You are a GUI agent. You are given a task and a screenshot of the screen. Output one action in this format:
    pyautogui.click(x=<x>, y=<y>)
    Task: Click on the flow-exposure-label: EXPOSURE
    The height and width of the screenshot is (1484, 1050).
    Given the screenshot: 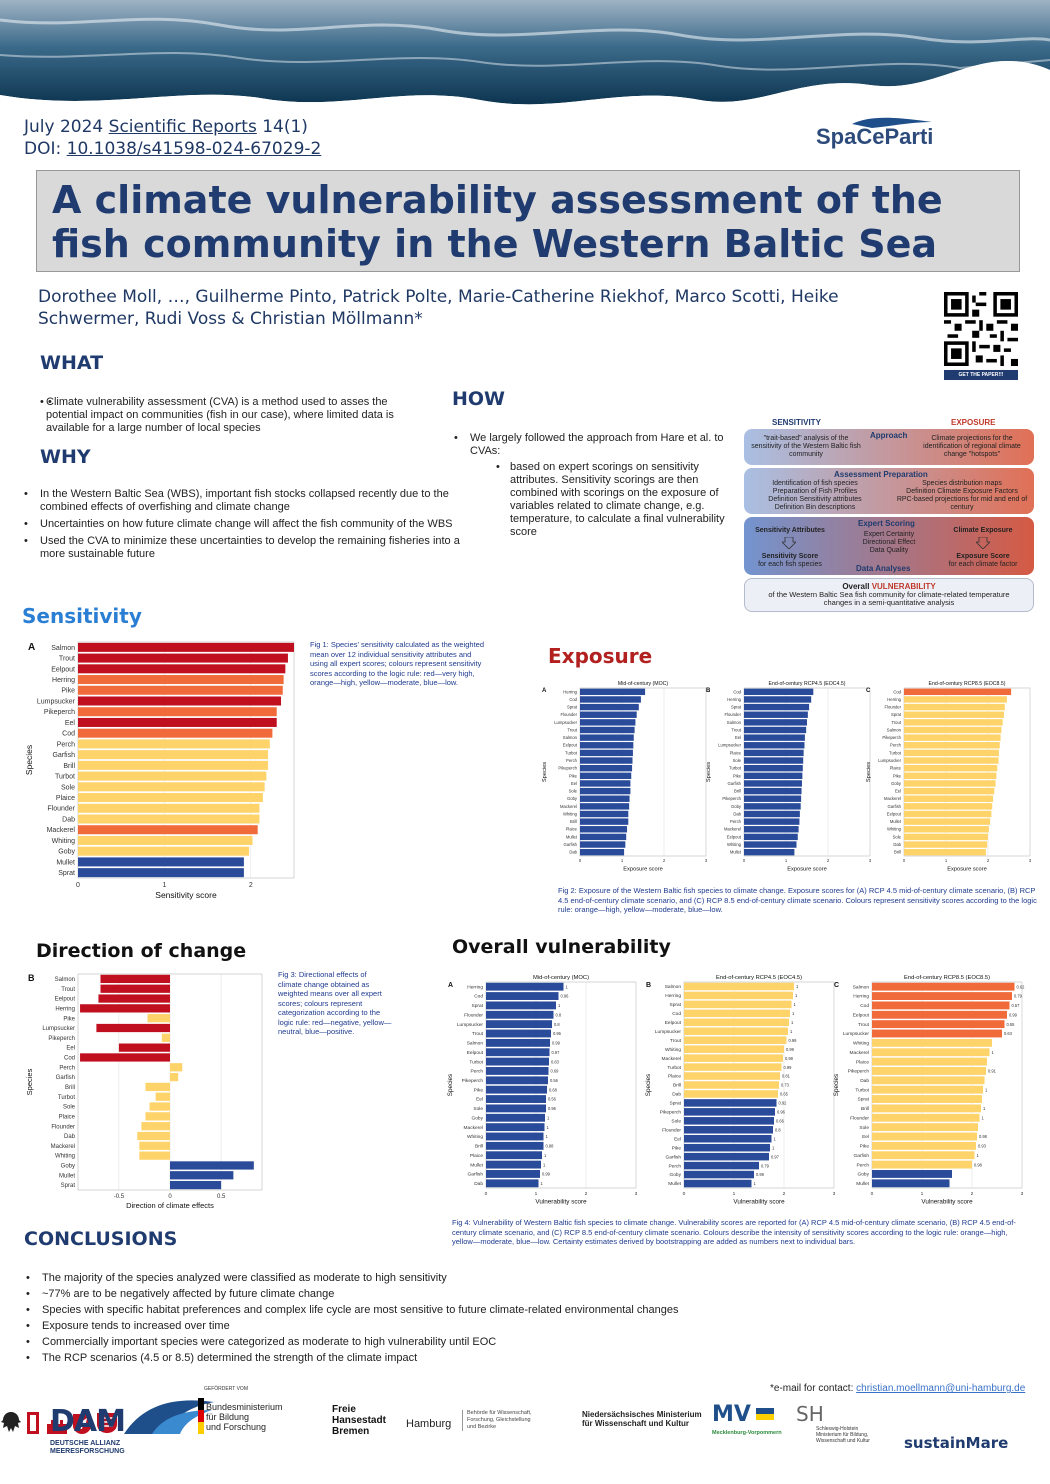 What is the action you would take?
    pyautogui.click(x=973, y=422)
    